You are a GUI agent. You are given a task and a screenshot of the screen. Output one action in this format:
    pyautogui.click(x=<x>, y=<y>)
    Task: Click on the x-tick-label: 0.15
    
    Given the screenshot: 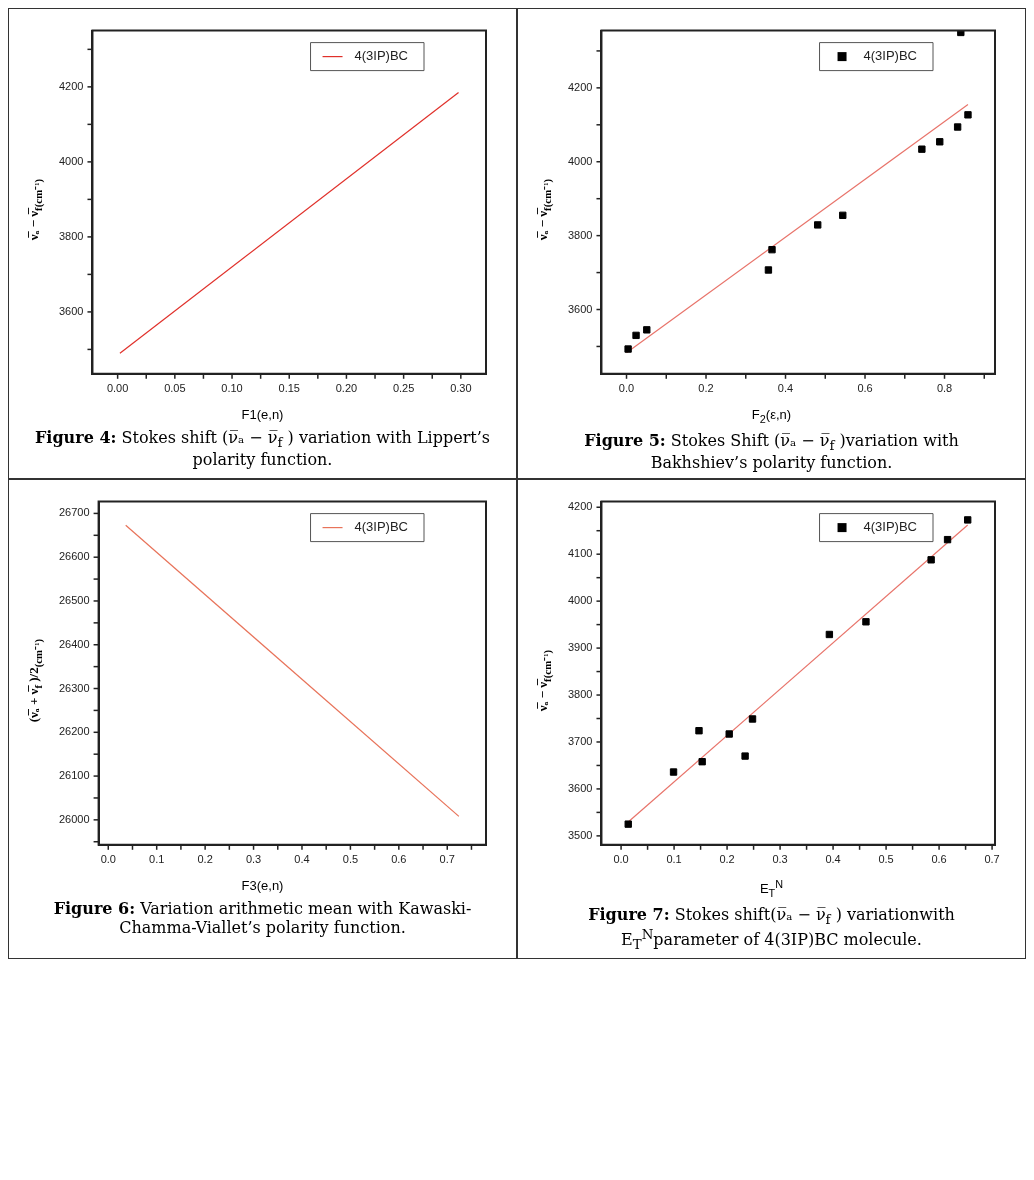 What is the action you would take?
    pyautogui.click(x=289, y=388)
    